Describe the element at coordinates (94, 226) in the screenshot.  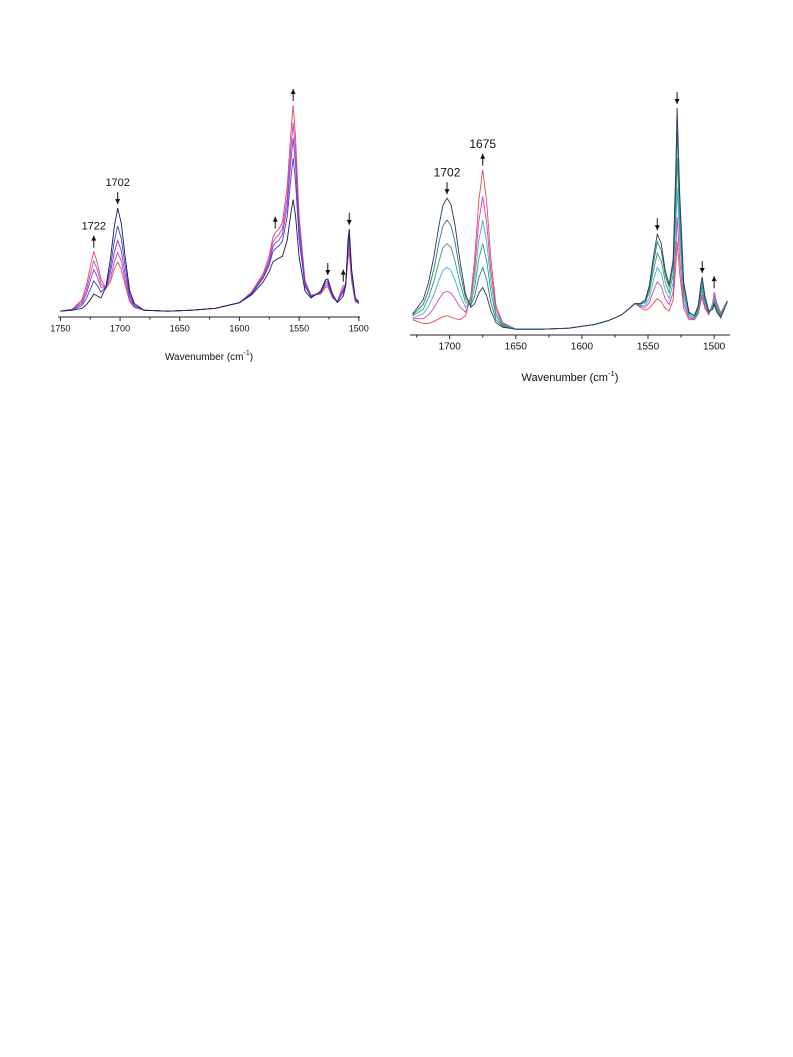
I see `peak-label: 1722` at that location.